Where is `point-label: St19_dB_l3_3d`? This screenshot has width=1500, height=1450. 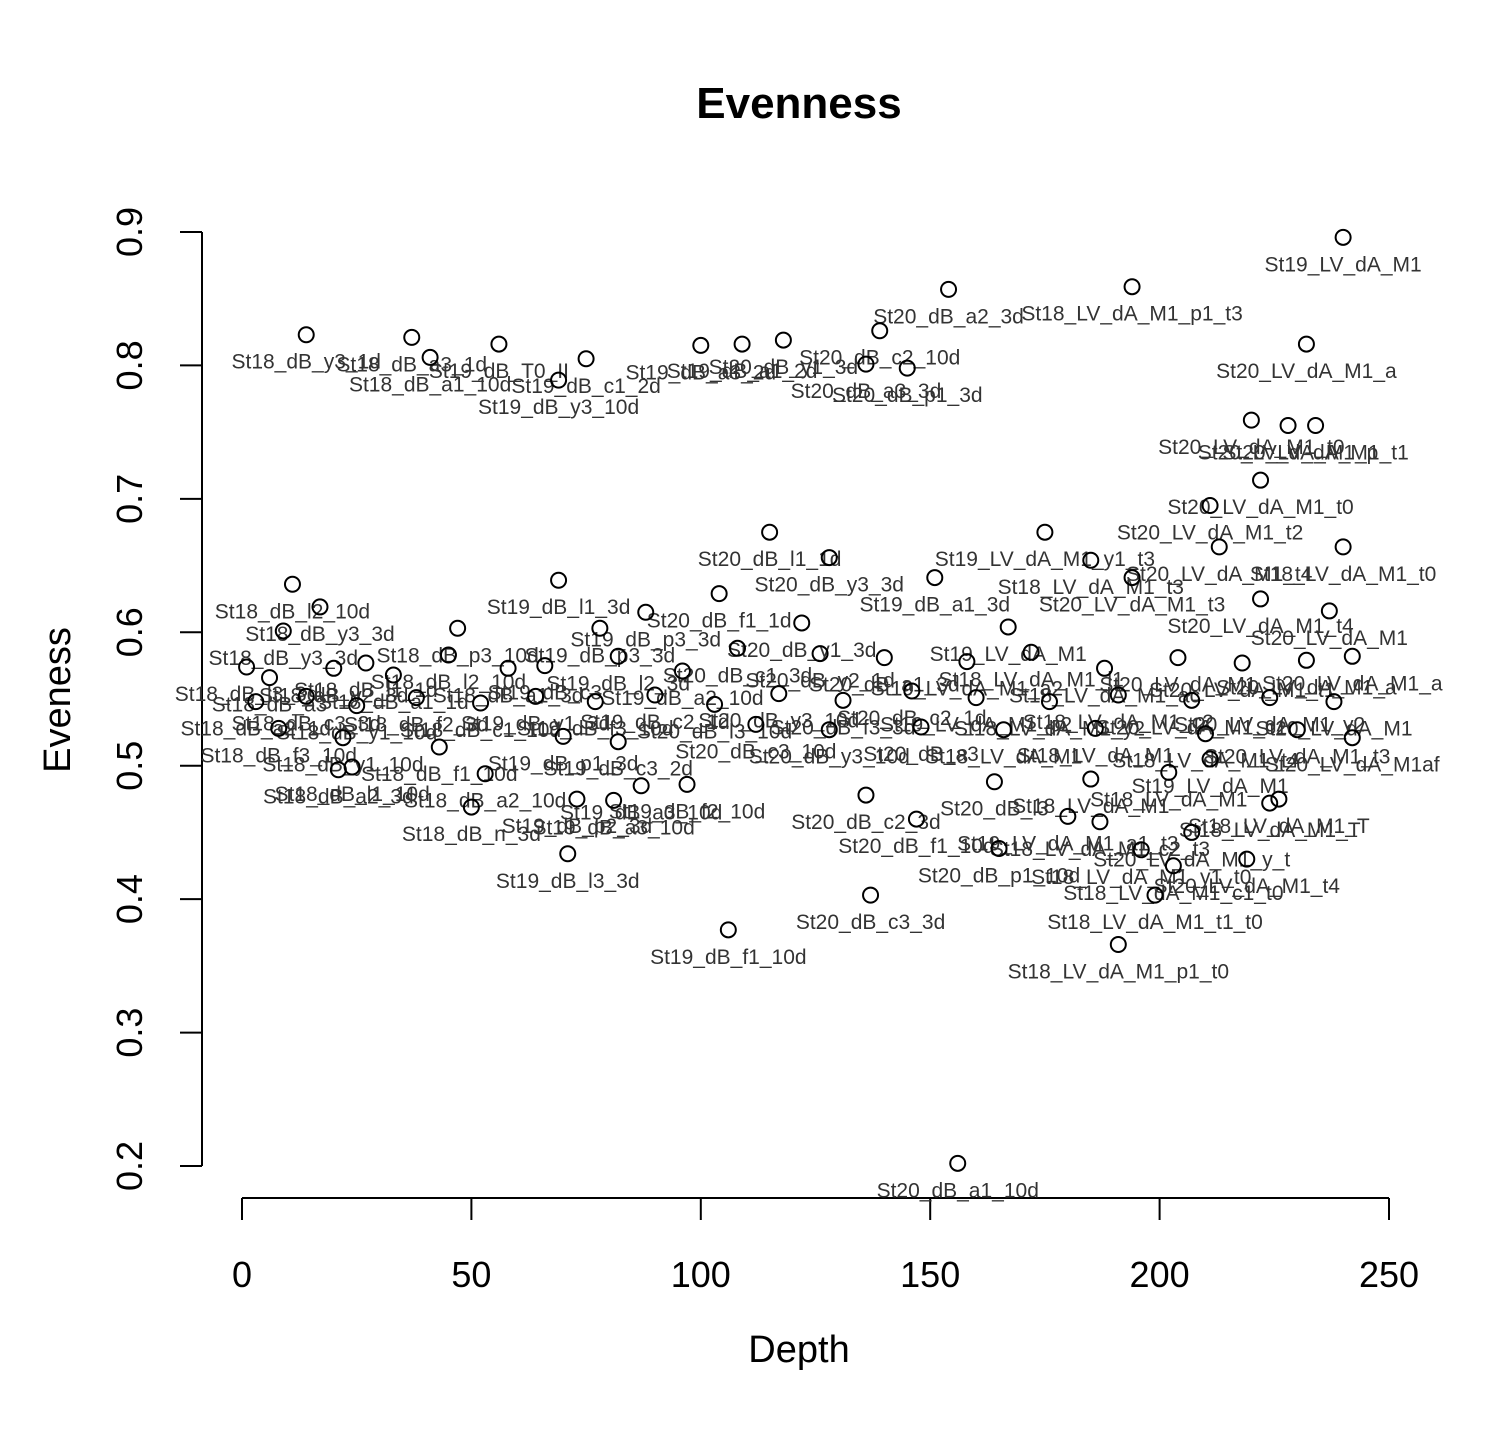
point-label: St19_dB_l3_3d is located at coordinates (568, 881).